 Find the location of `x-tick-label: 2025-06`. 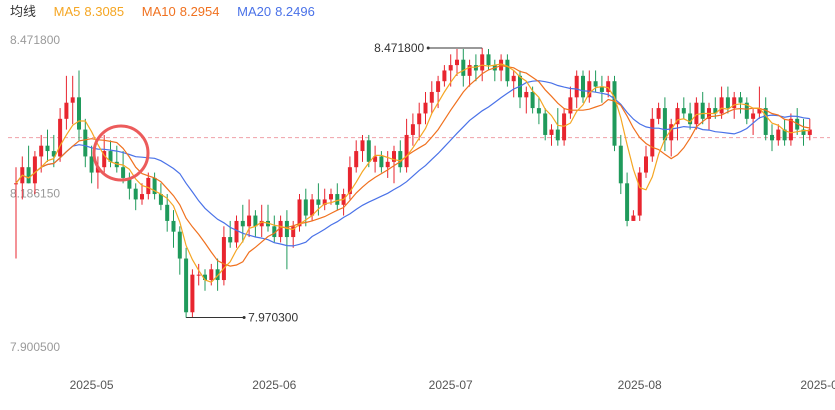

x-tick-label: 2025-06 is located at coordinates (274, 385).